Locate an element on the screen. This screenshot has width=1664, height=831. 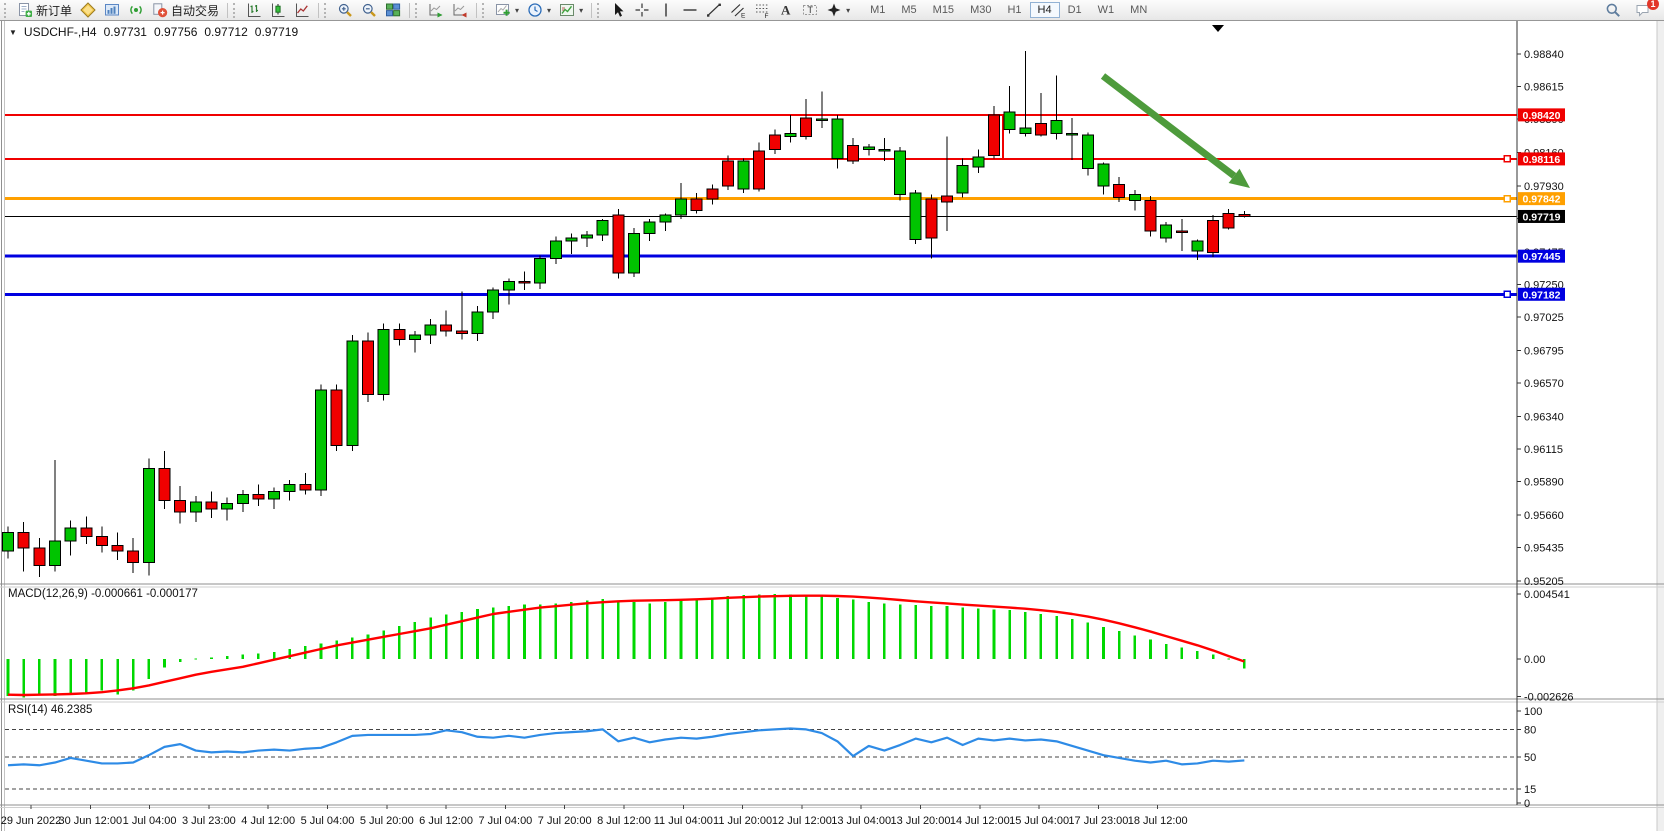
current-price-tag: 0.97719 is located at coordinates (1541, 216).